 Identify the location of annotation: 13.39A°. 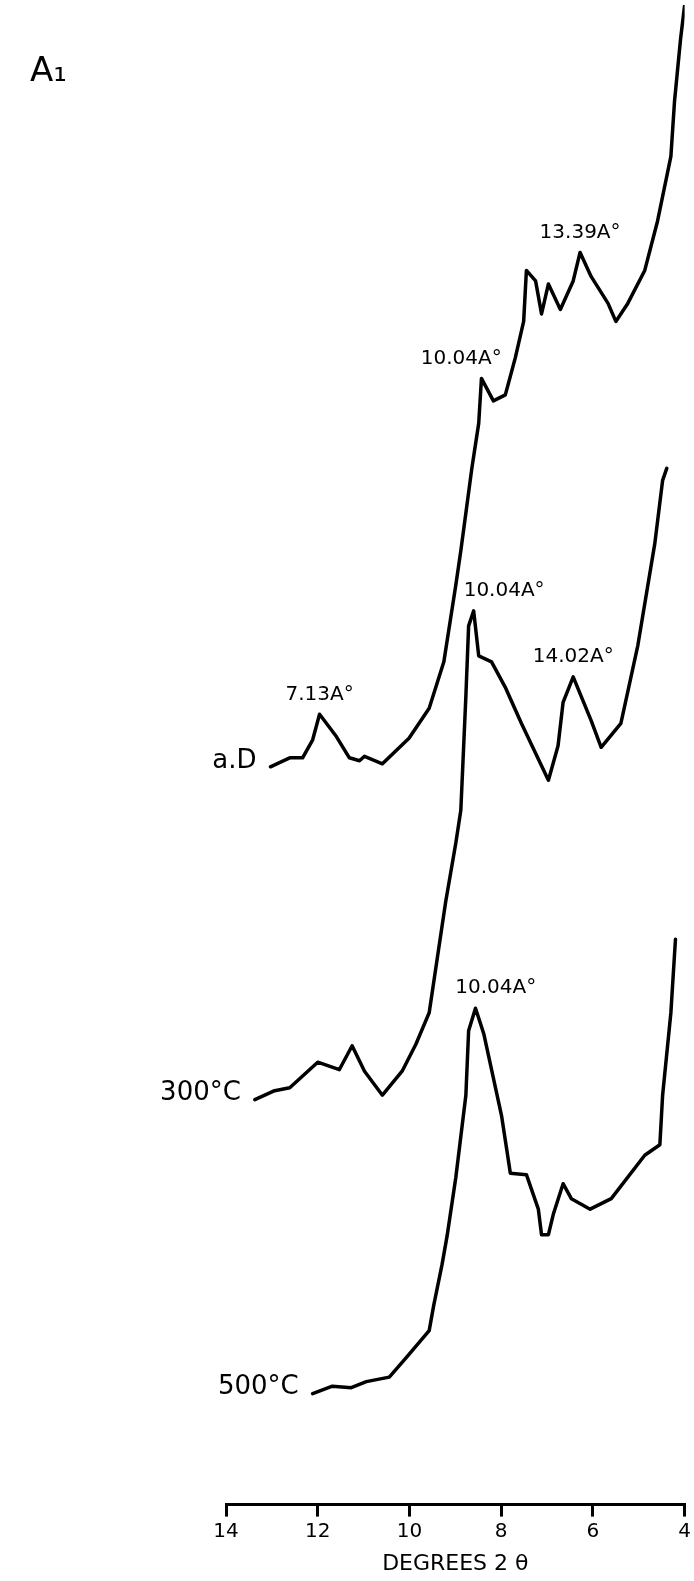
(580, 230).